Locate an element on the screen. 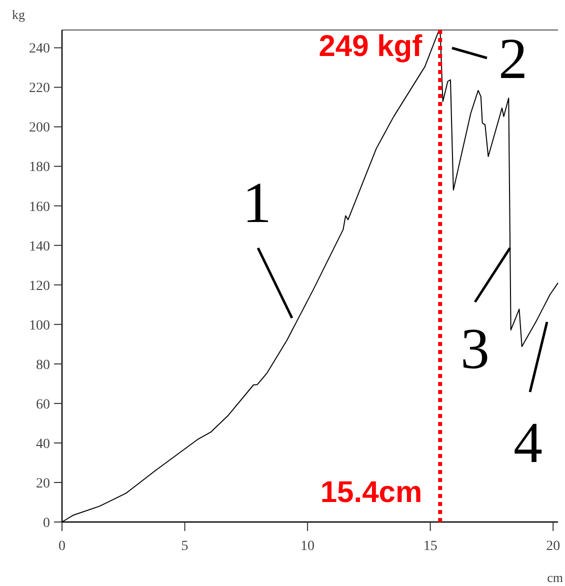 The image size is (565, 586). y-axis-title: kg is located at coordinates (19, 14).